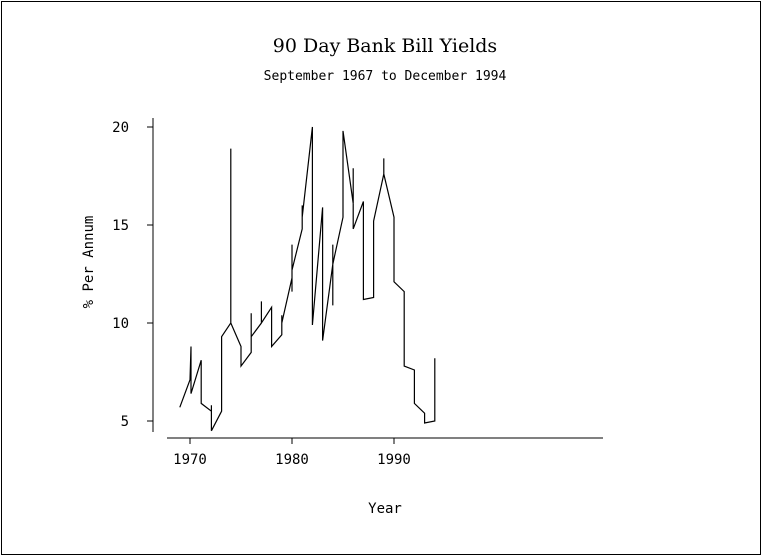  Describe the element at coordinates (385, 76) in the screenshot. I see `chart-subtitle: September 1967 to December 1994` at that location.